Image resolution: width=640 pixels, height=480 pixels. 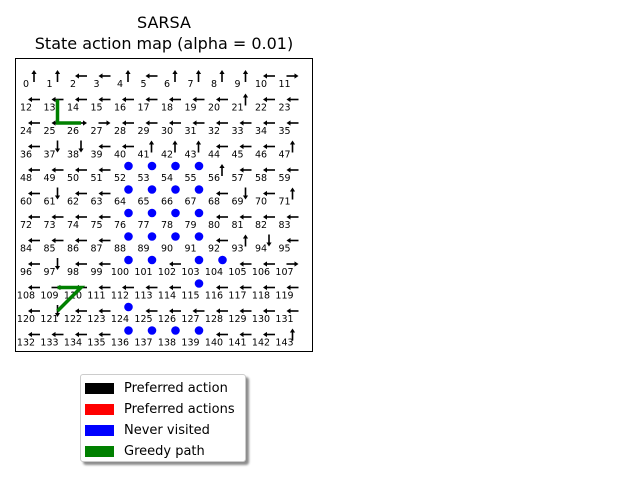 I want to click on state-label: 48, so click(x=26, y=178).